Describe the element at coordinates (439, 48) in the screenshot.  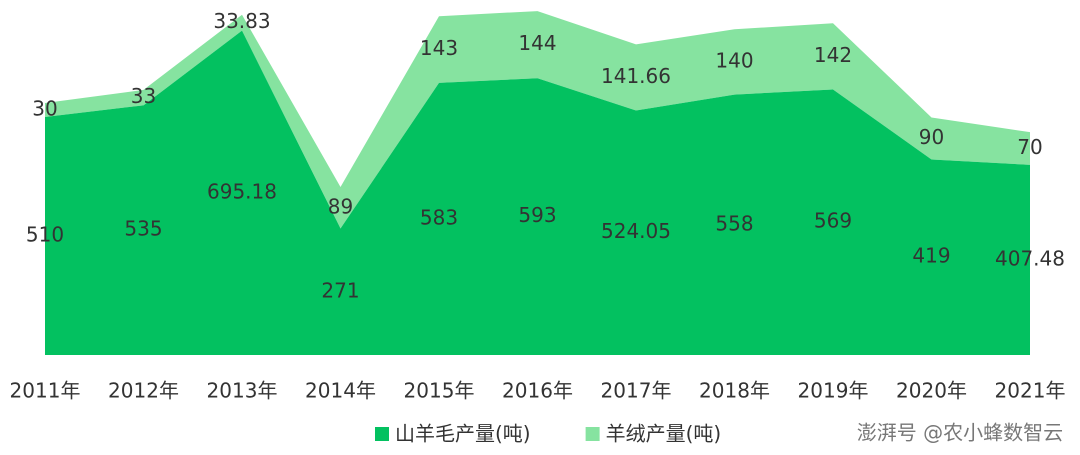
I see `data-label: 143` at that location.